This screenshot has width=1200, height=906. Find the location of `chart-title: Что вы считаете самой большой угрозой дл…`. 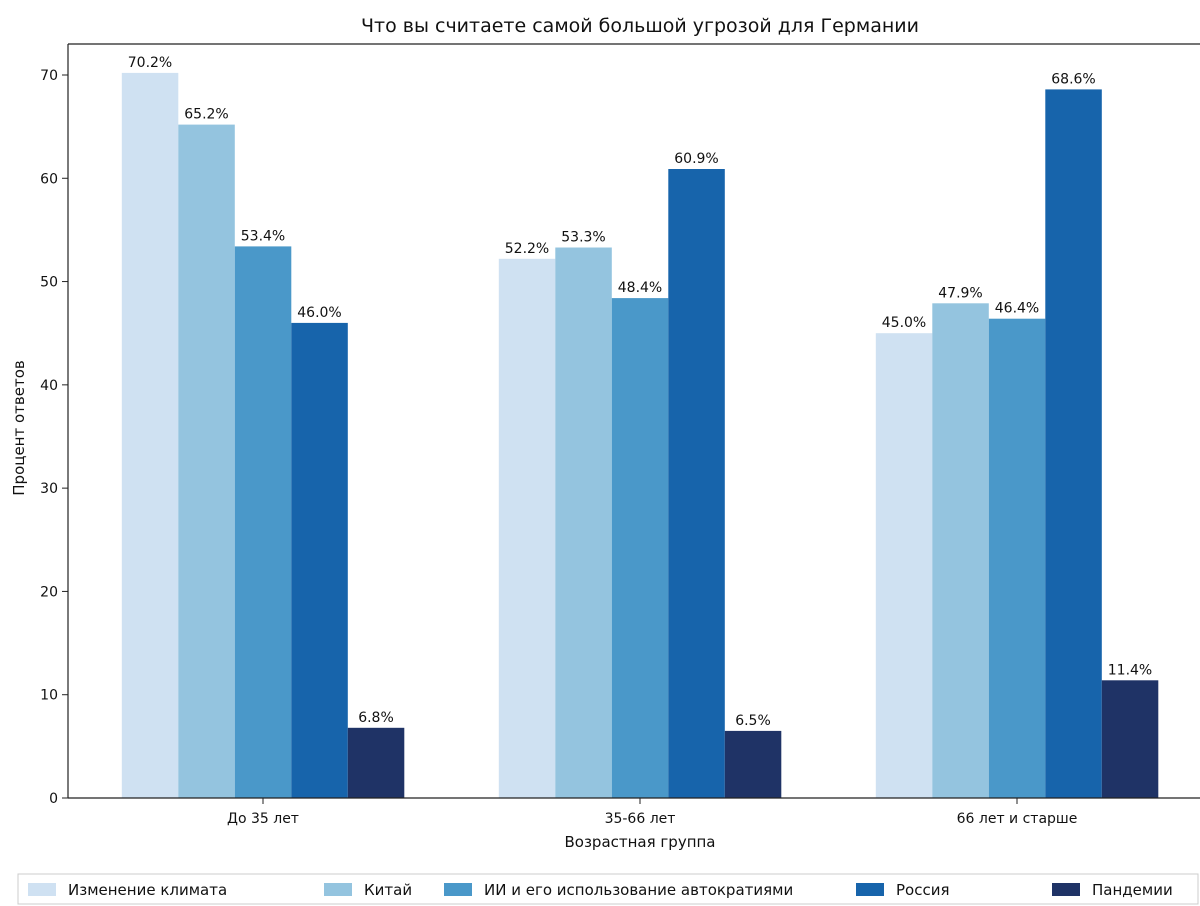

chart-title: Что вы считаете самой большой угрозой дл… is located at coordinates (640, 26).